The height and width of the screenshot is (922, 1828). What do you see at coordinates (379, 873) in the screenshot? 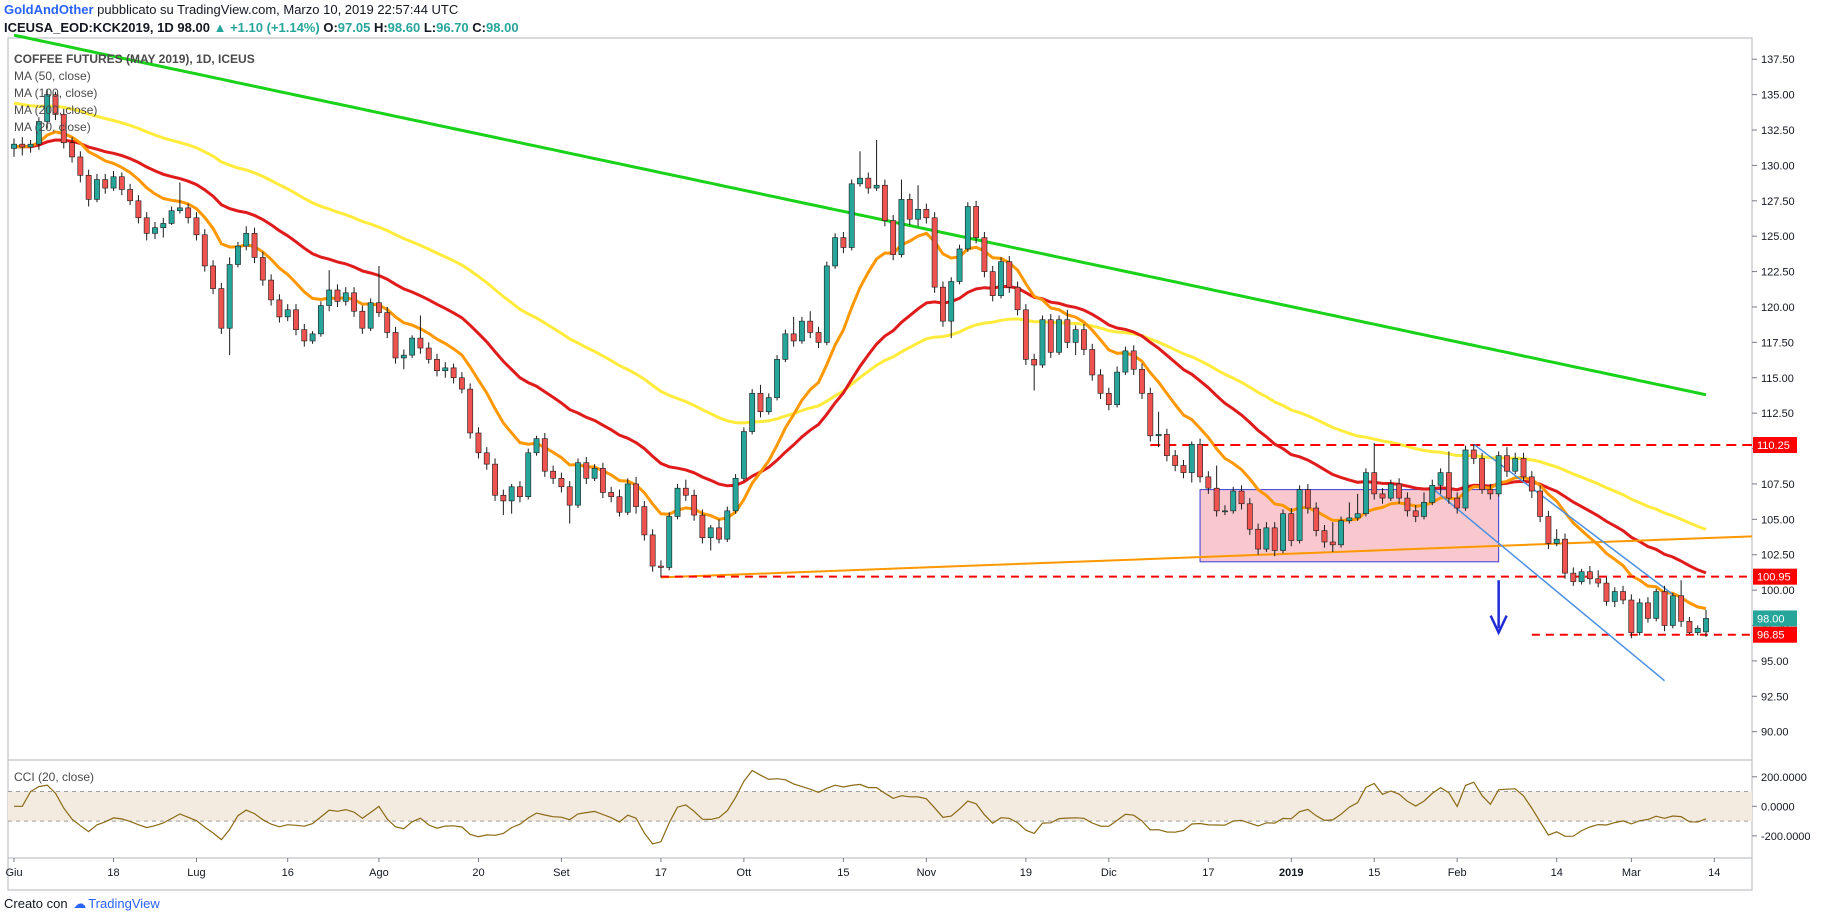
I see `x-tick-label: Ago` at bounding box center [379, 873].